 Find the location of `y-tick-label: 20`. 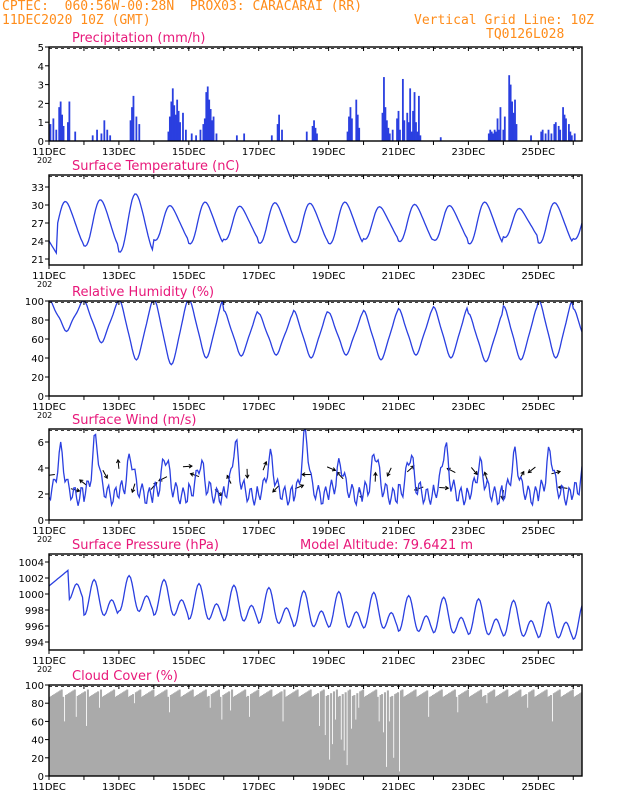

y-tick-label: 20 is located at coordinates (37, 759).